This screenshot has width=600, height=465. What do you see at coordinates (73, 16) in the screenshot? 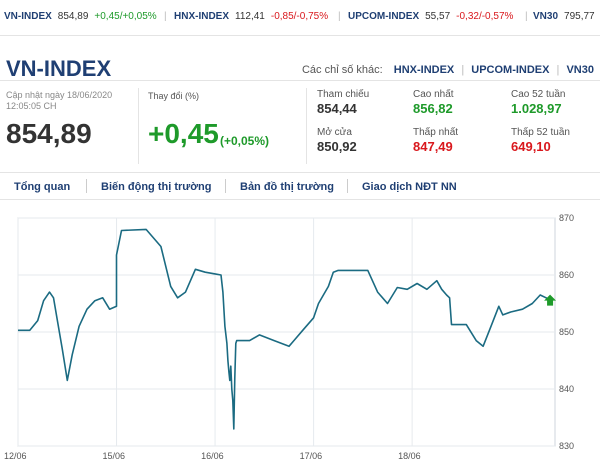
I see `ticker-price: 854,89` at bounding box center [73, 16].